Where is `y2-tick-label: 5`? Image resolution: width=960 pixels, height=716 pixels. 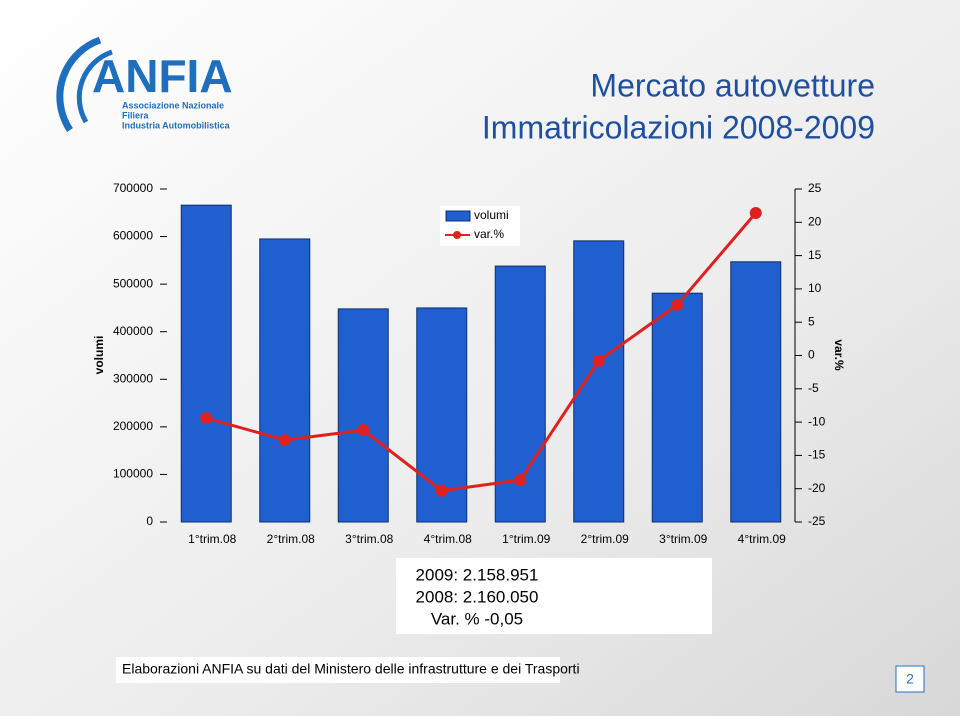
y2-tick-label: 5 is located at coordinates (811, 321).